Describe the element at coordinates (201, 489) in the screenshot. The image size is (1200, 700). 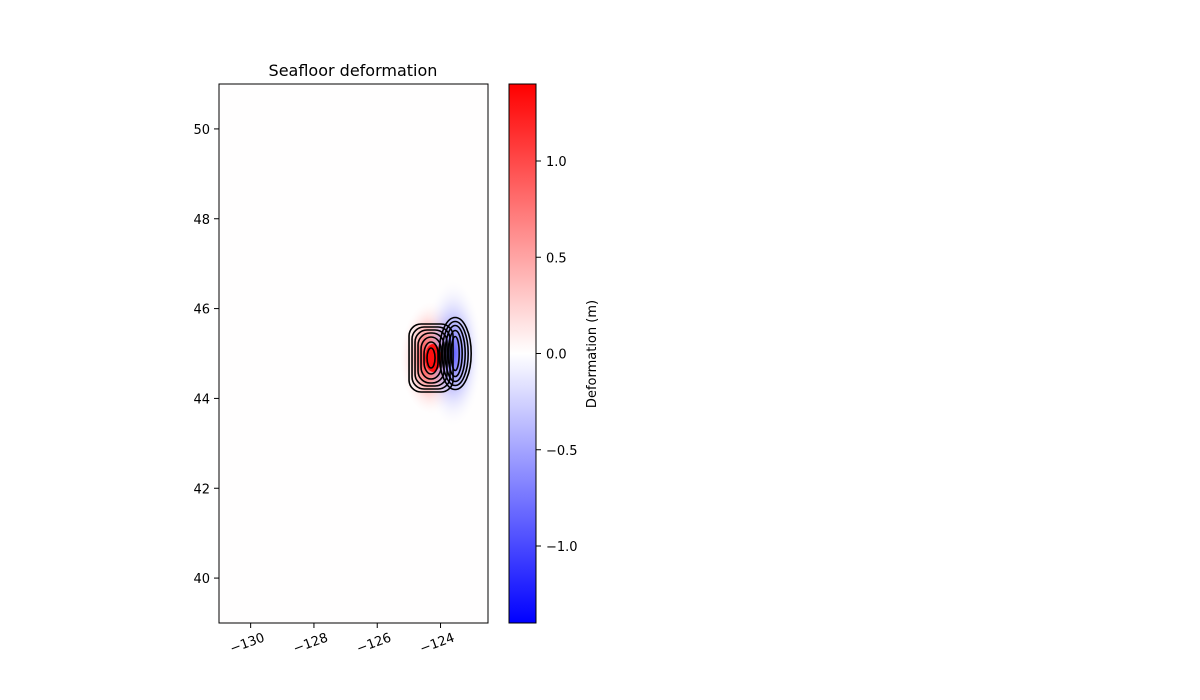
I see `y-tick-label: 42` at that location.